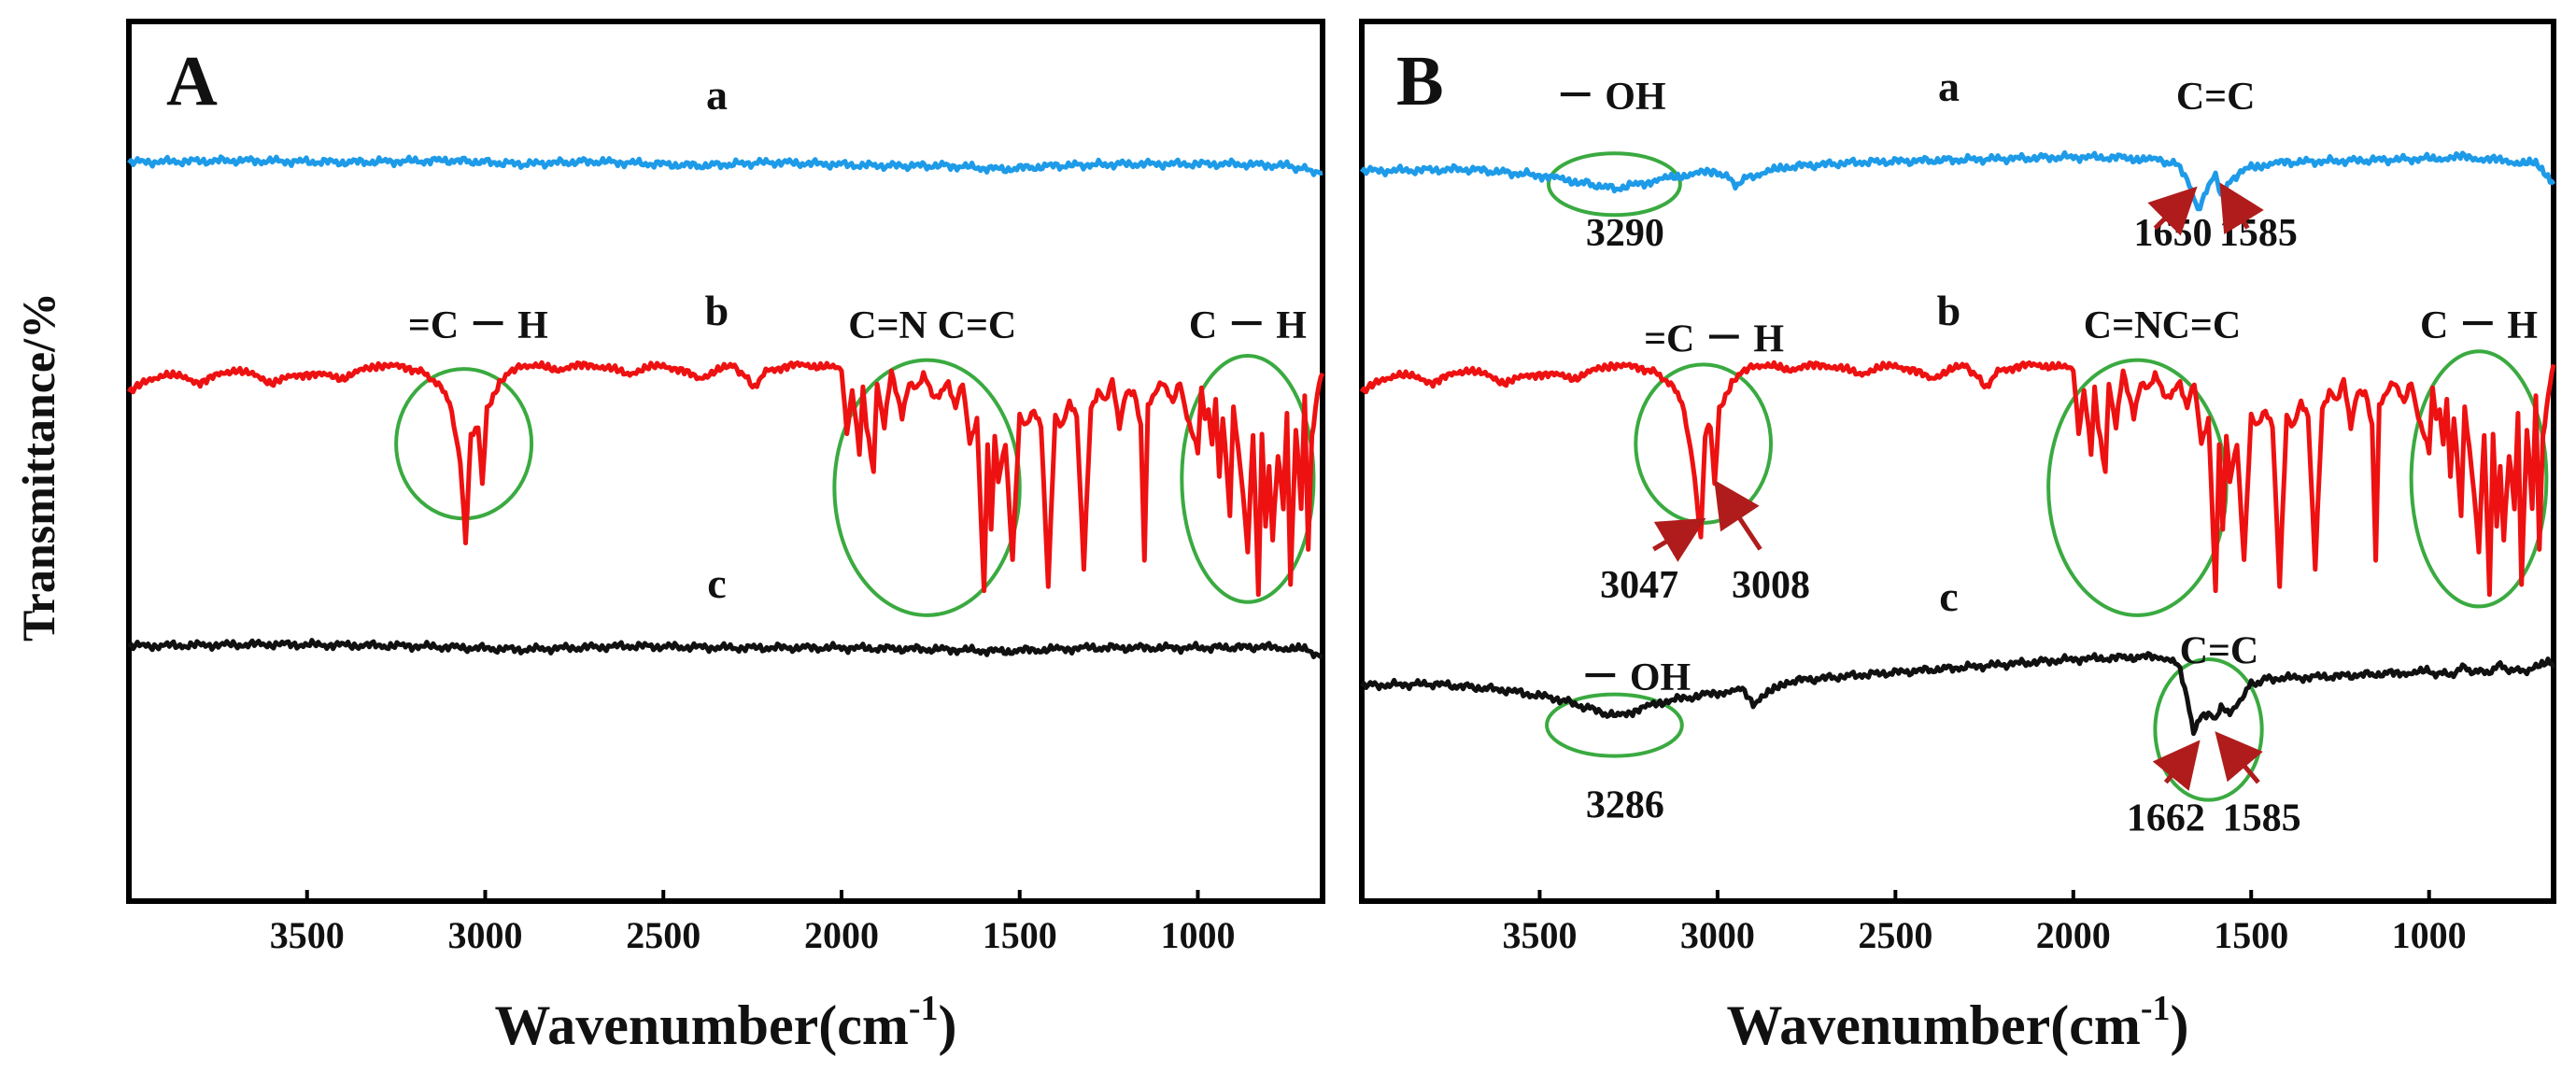 This screenshot has height=1086, width=2576. Describe the element at coordinates (1420, 81) in the screenshot. I see `panel-b-label: B` at that location.